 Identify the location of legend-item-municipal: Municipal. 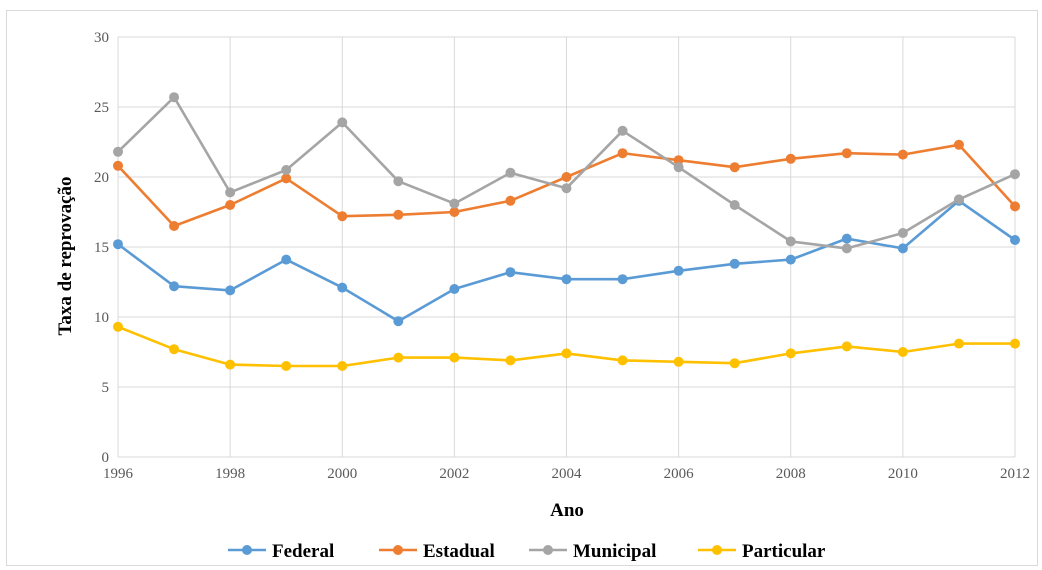
(592, 551).